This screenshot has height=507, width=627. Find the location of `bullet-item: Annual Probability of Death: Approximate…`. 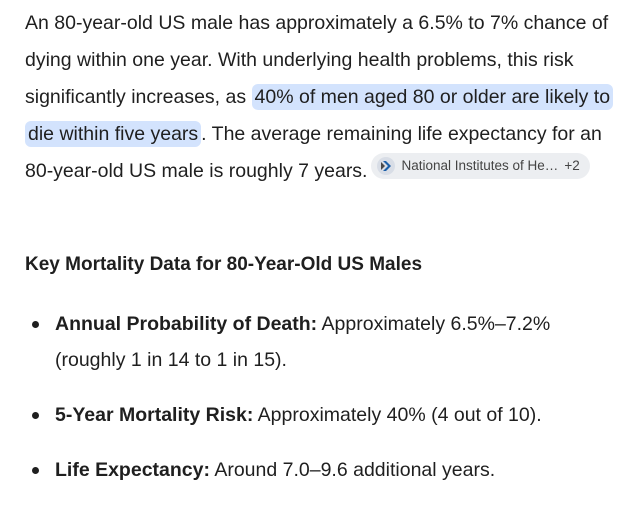

bullet-item: Annual Probability of Death: Approximate… is located at coordinates (315, 342).